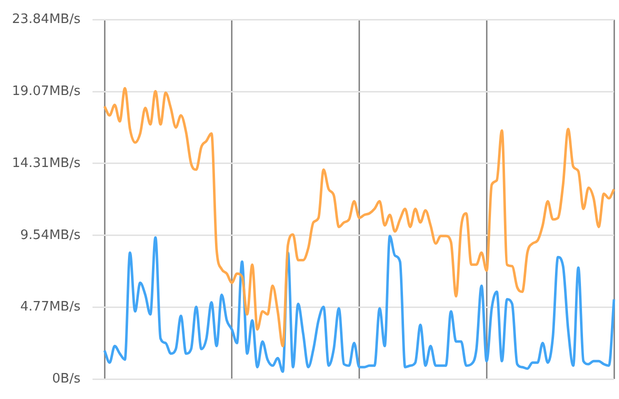 Image resolution: width=619 pixels, height=399 pixels. What do you see at coordinates (46, 20) in the screenshot?
I see `y-tick-label: 23.84MB/s` at bounding box center [46, 20].